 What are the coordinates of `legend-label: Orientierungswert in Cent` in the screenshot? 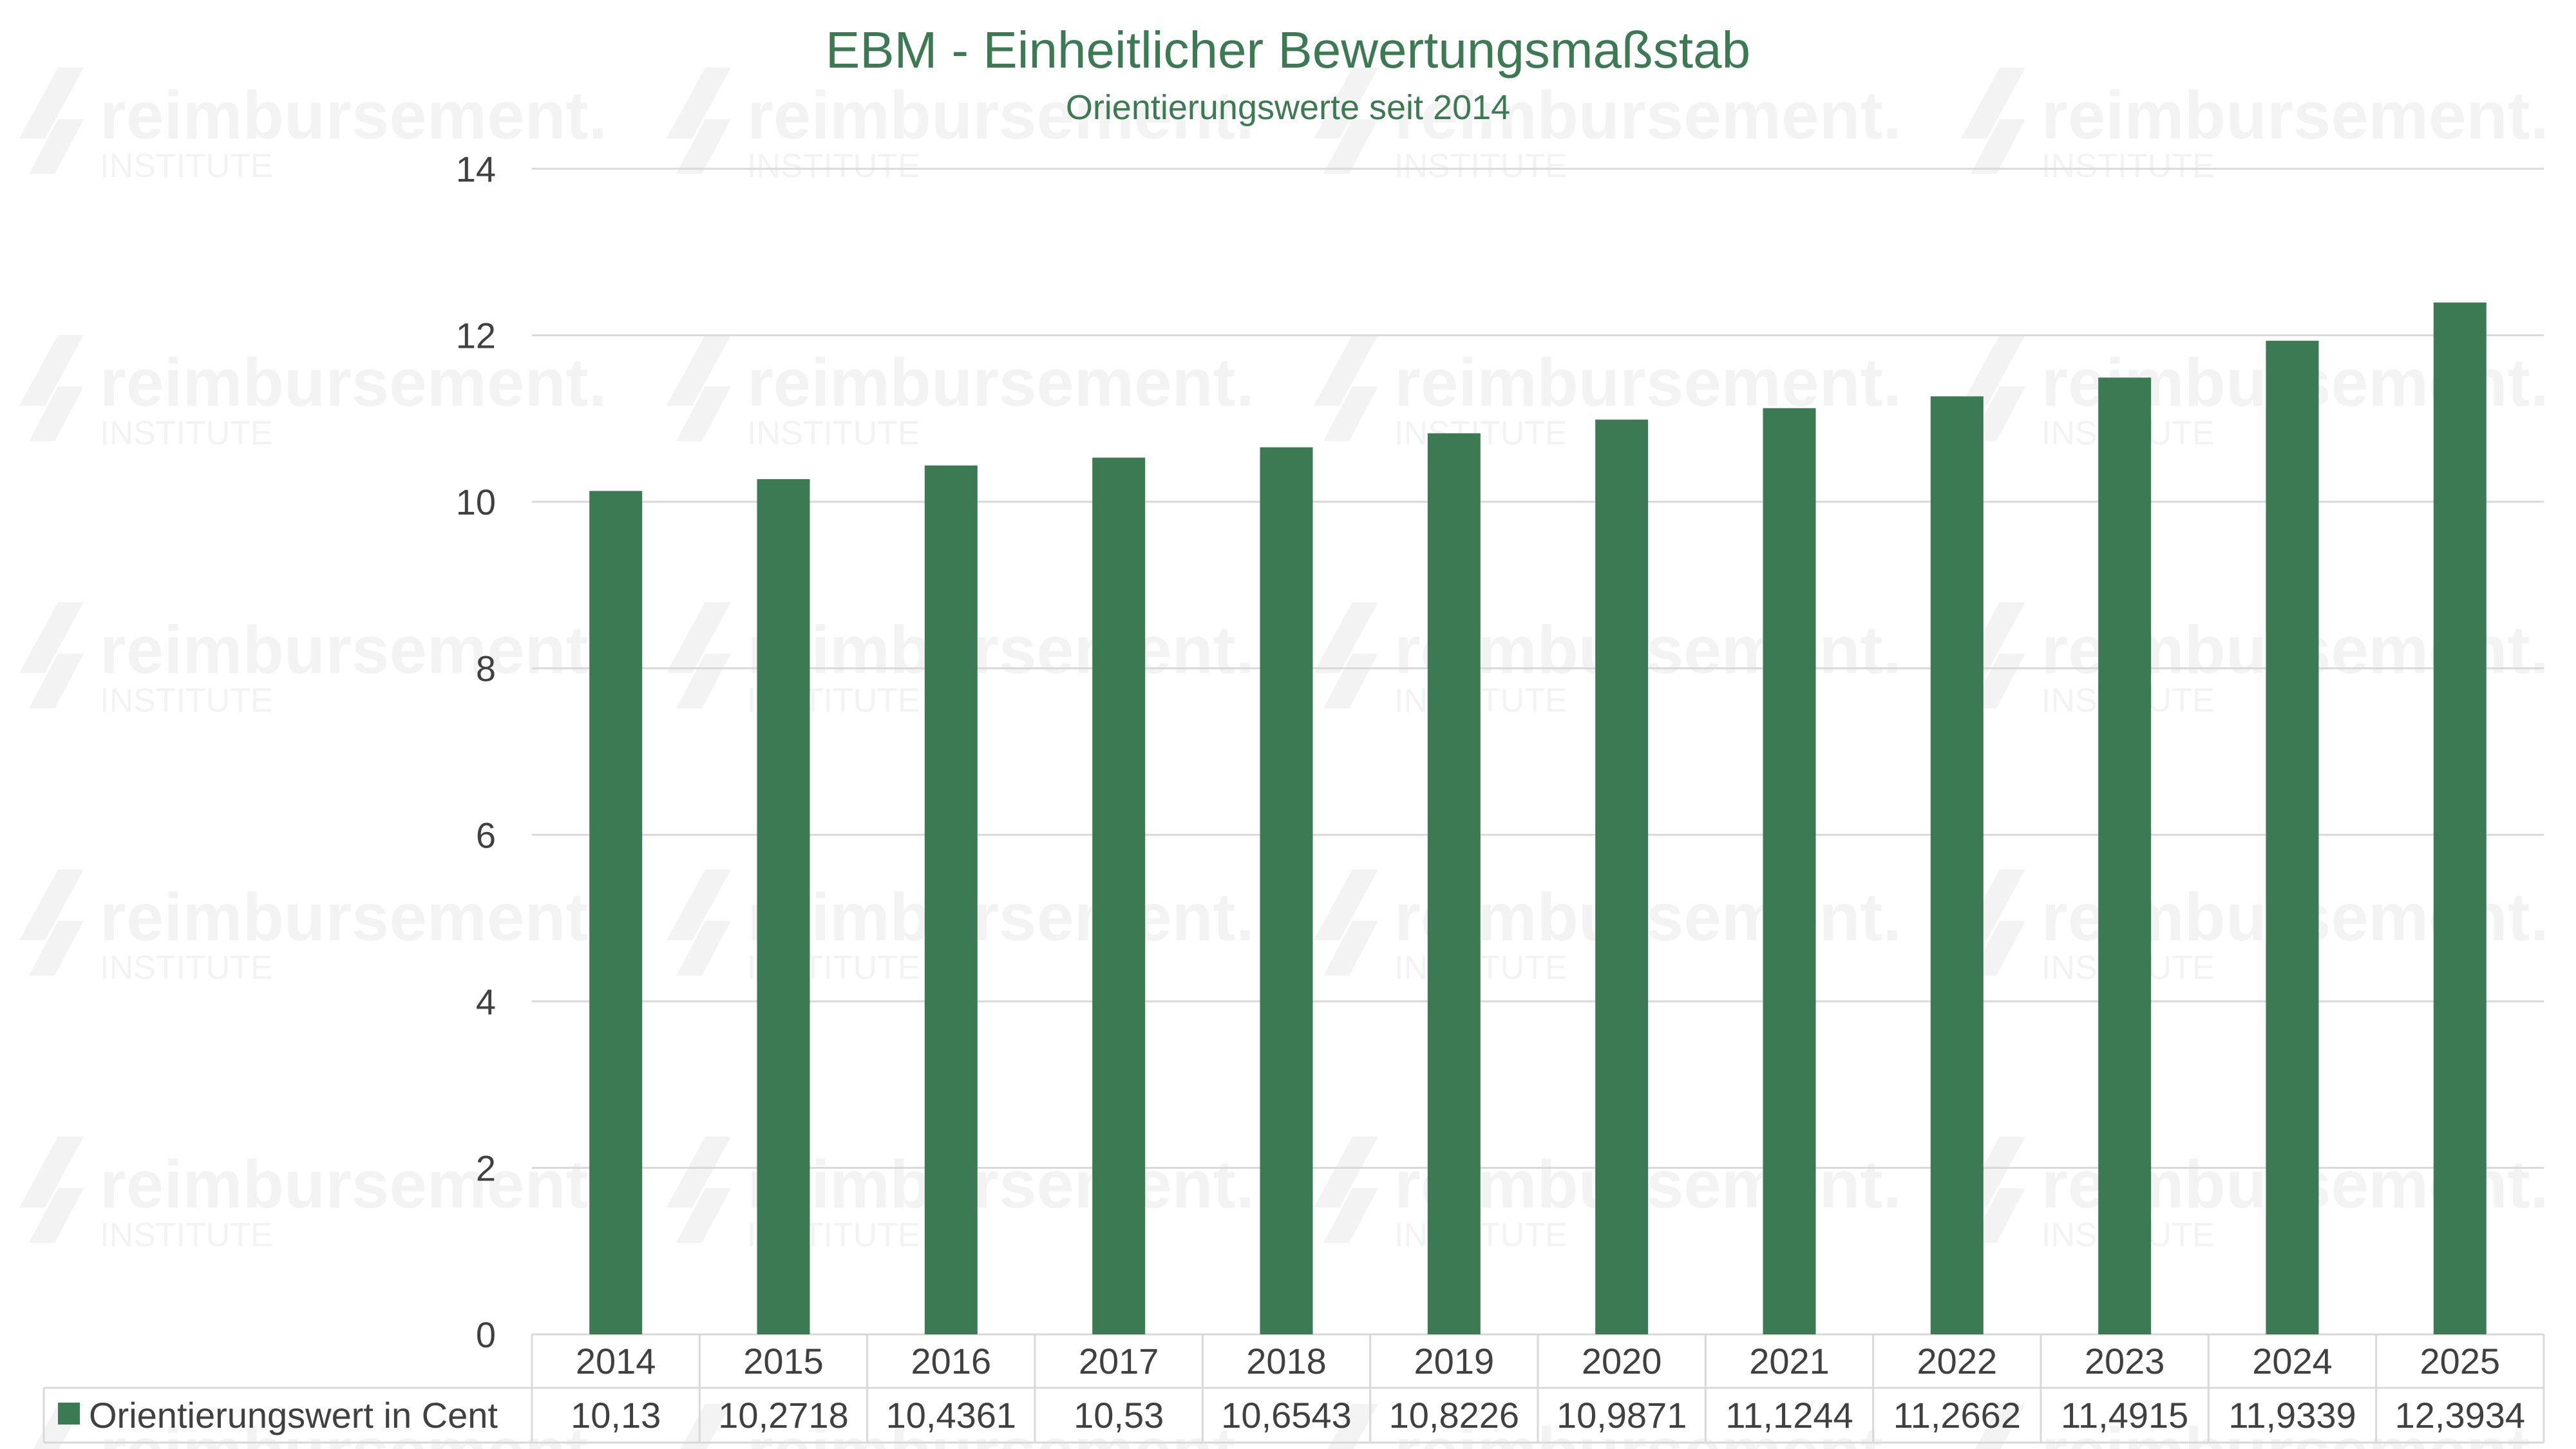 It's located at (293, 1415).